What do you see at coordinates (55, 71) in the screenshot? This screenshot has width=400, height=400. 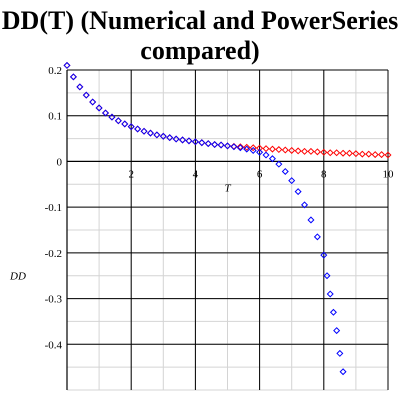 I see `y-tick-label: 0.2` at bounding box center [55, 71].